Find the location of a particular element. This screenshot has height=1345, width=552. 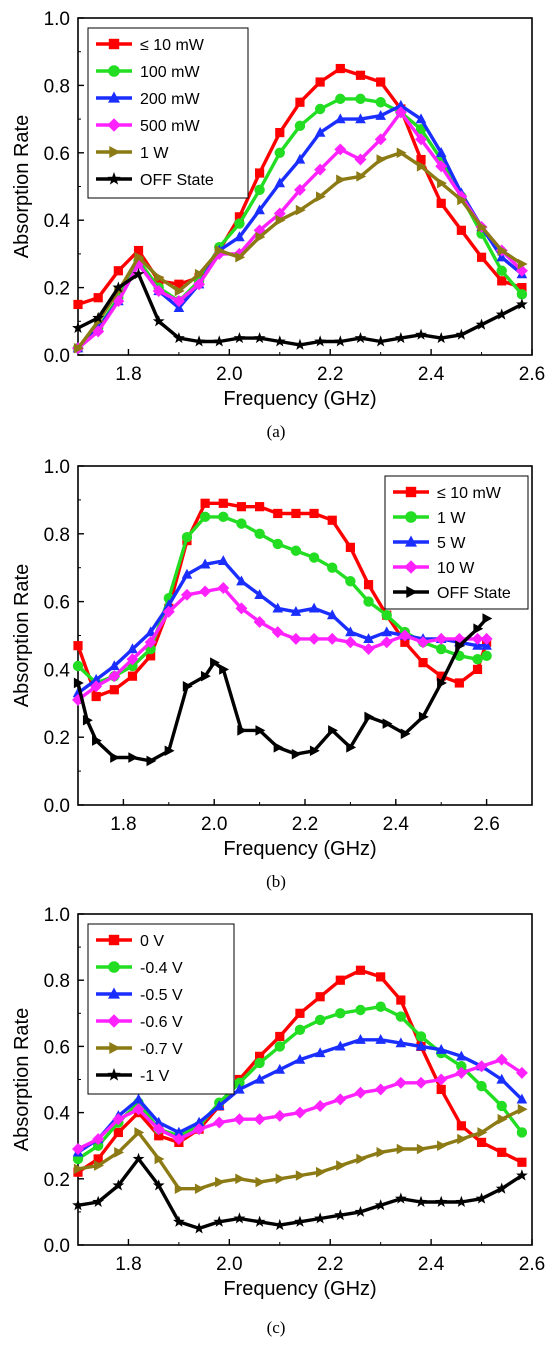

y-tick-label-b-4: 0.8 is located at coordinates (57, 535).